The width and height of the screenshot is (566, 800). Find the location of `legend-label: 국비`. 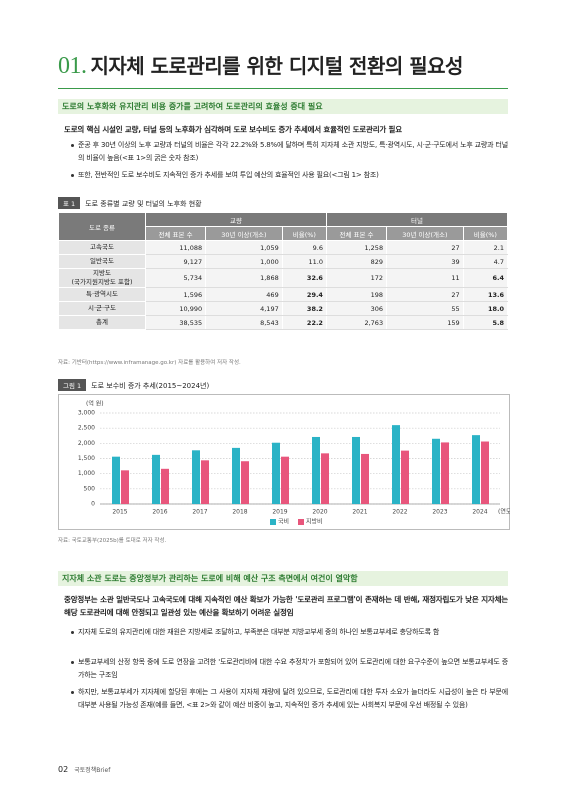

legend-label: 국비 is located at coordinates (283, 522).